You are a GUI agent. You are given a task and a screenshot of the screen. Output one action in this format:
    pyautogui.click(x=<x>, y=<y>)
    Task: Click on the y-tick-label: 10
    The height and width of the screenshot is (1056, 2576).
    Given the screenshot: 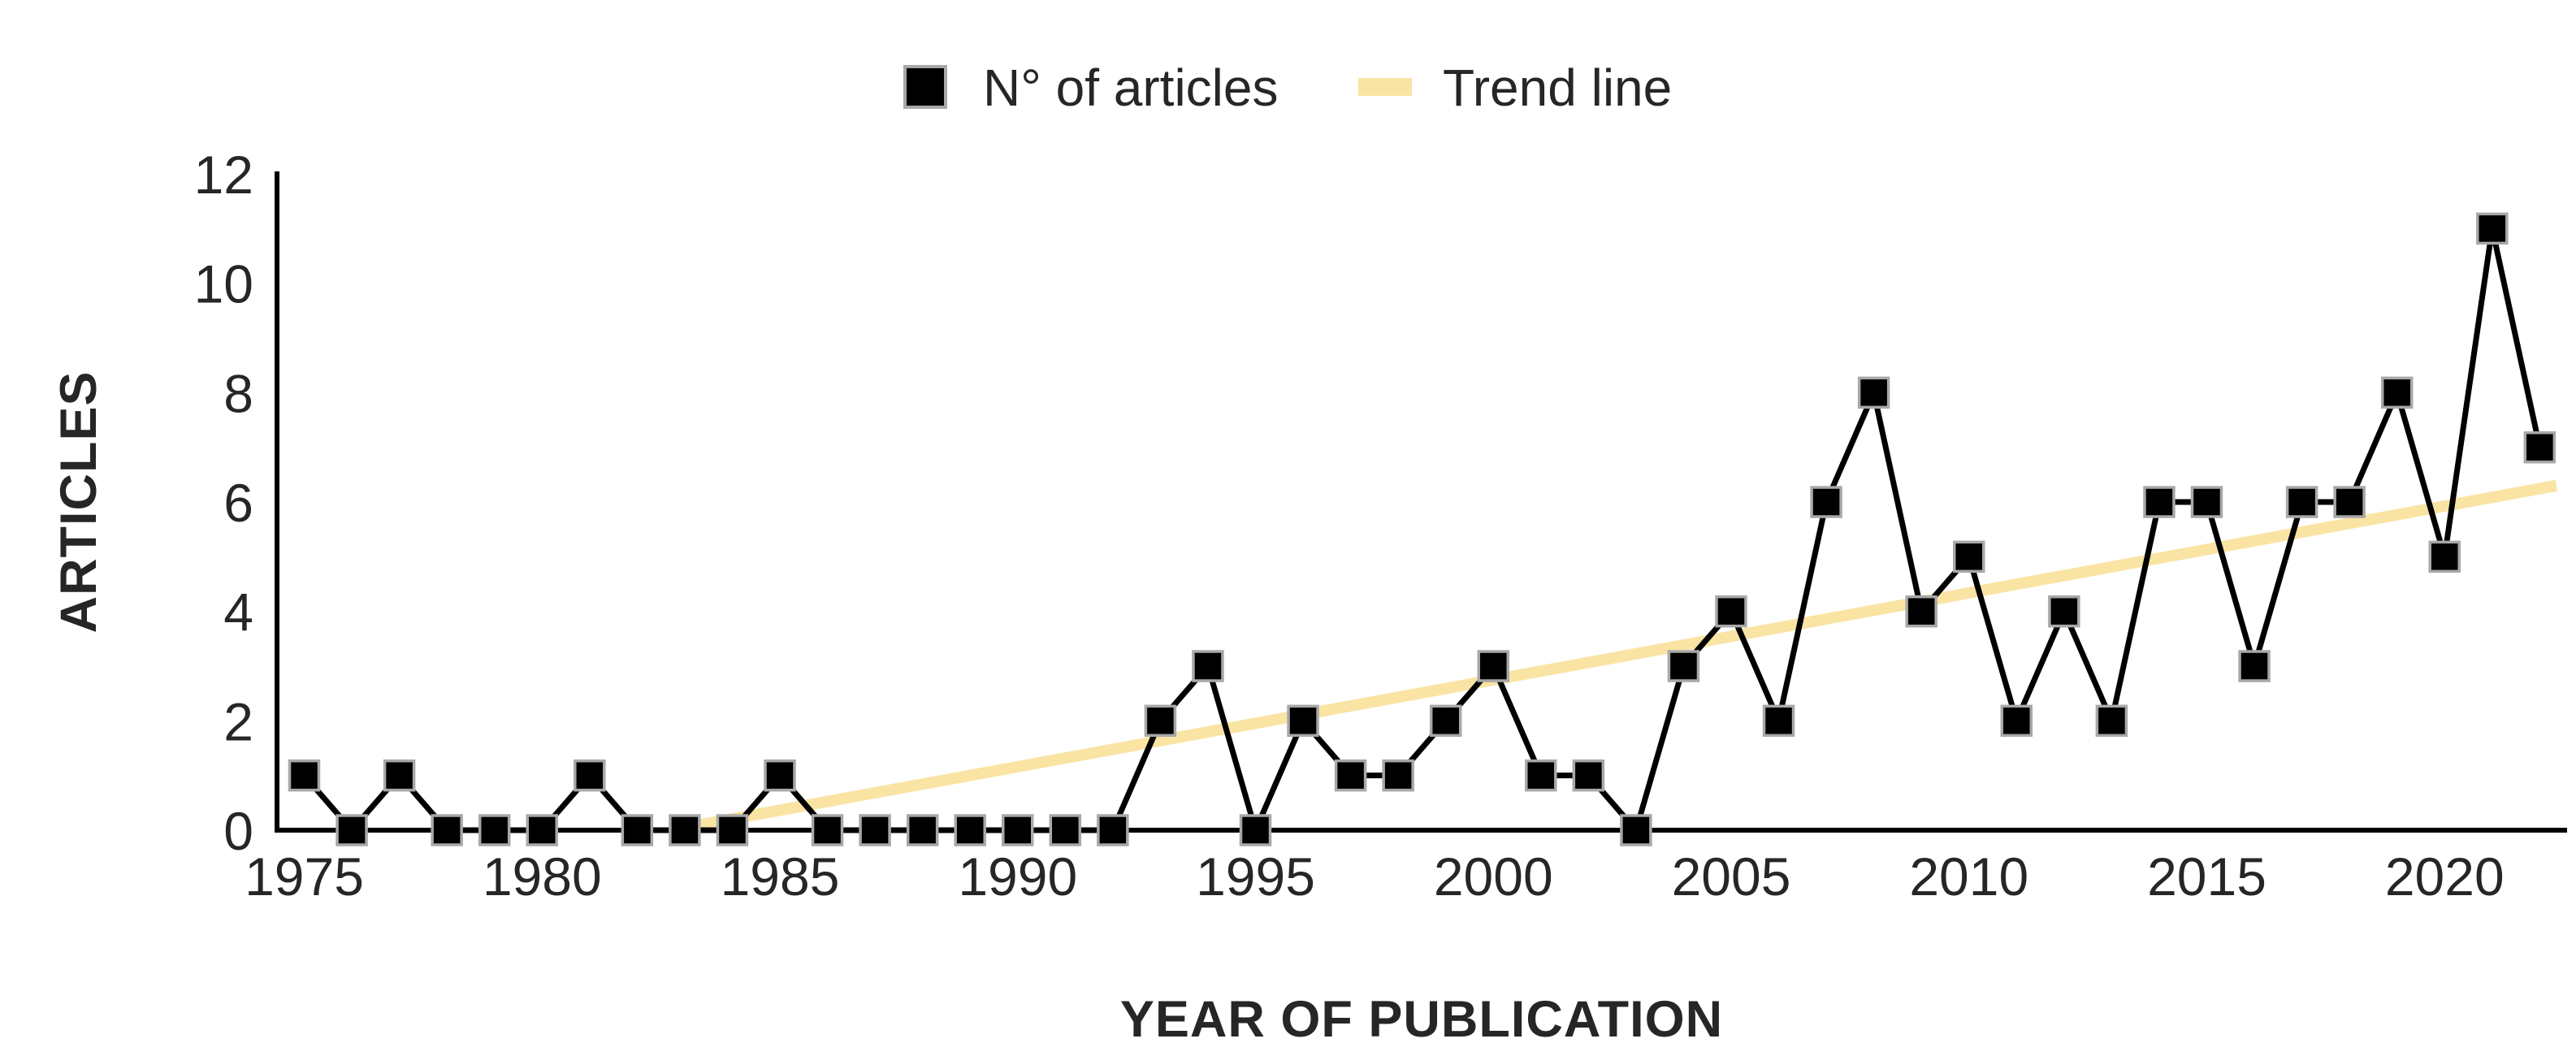 What is the action you would take?
    pyautogui.click(x=223, y=284)
    